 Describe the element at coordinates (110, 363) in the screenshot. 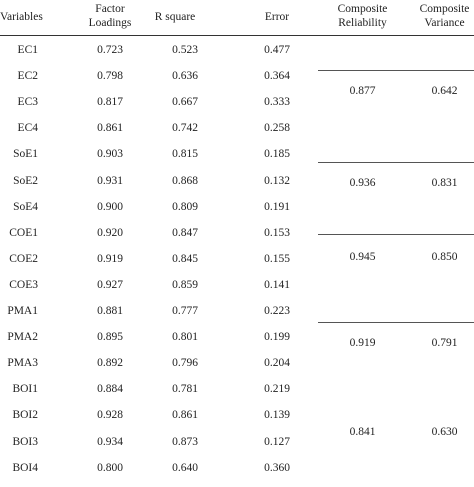

I see `factor-loading-cell: 0.892` at that location.